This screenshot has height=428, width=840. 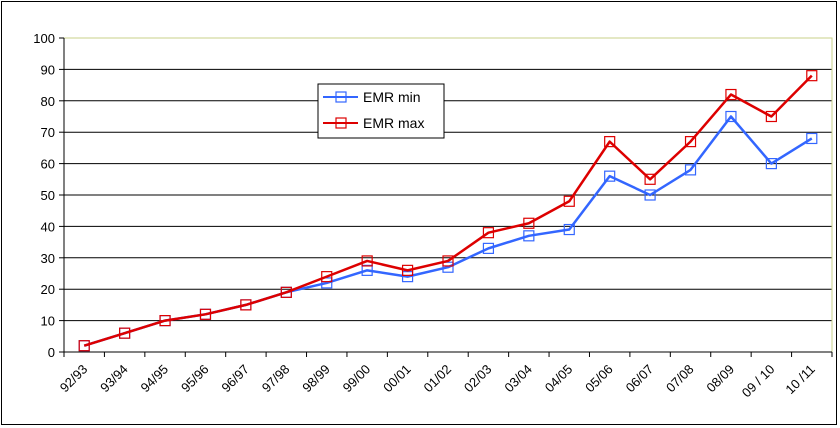 I want to click on x-tick-label: 00/01, so click(x=397, y=379).